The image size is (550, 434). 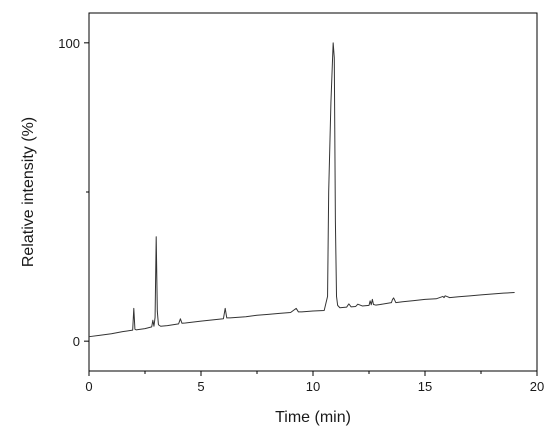 What do you see at coordinates (69, 43) in the screenshot?
I see `y-tick-label: 100` at bounding box center [69, 43].